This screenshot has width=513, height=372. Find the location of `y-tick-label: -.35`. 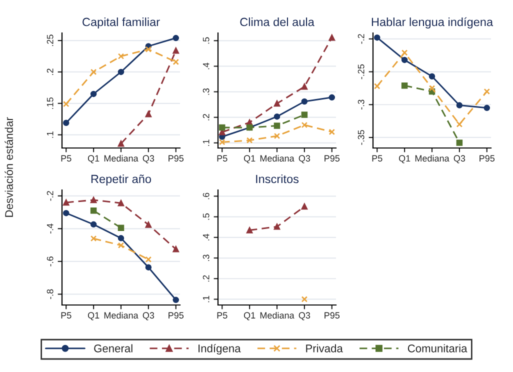

y-tick-label: -.35 is located at coordinates (361, 137).